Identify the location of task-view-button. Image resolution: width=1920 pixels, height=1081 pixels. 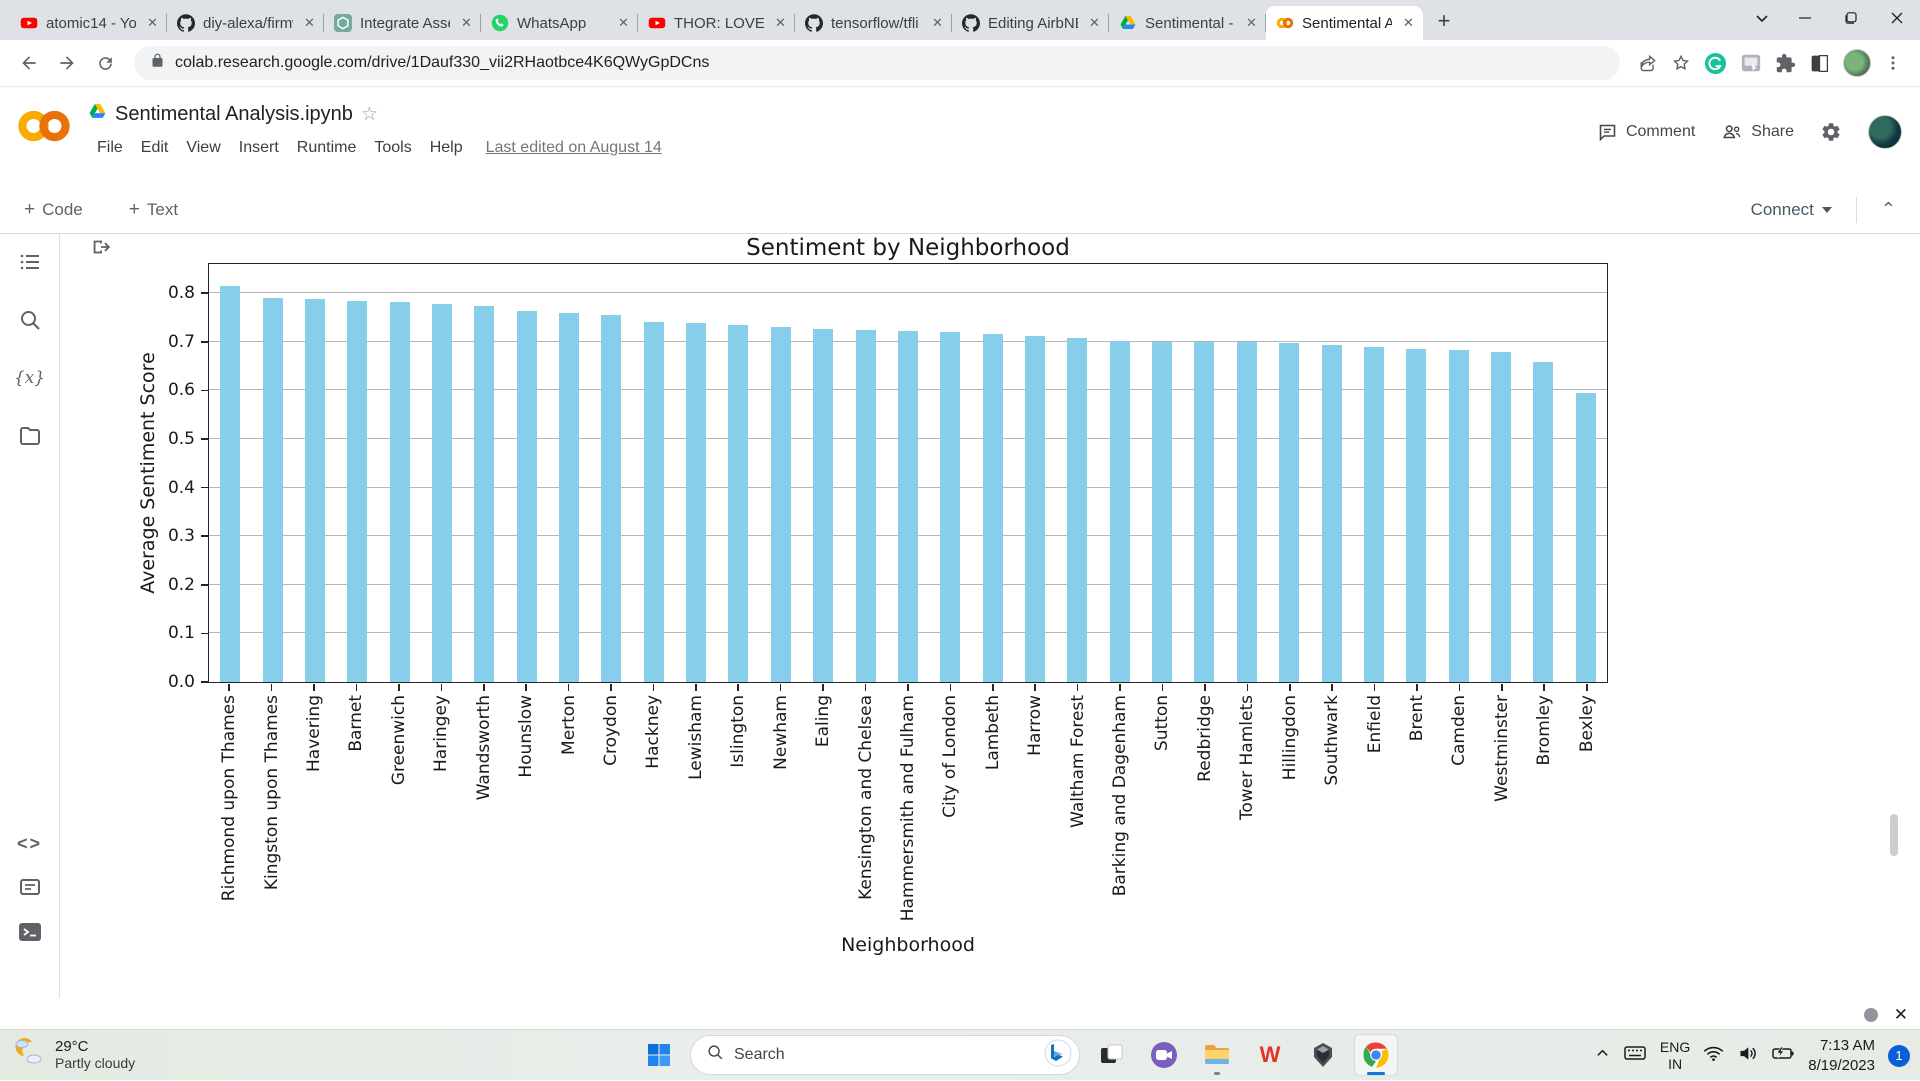
(1111, 1055).